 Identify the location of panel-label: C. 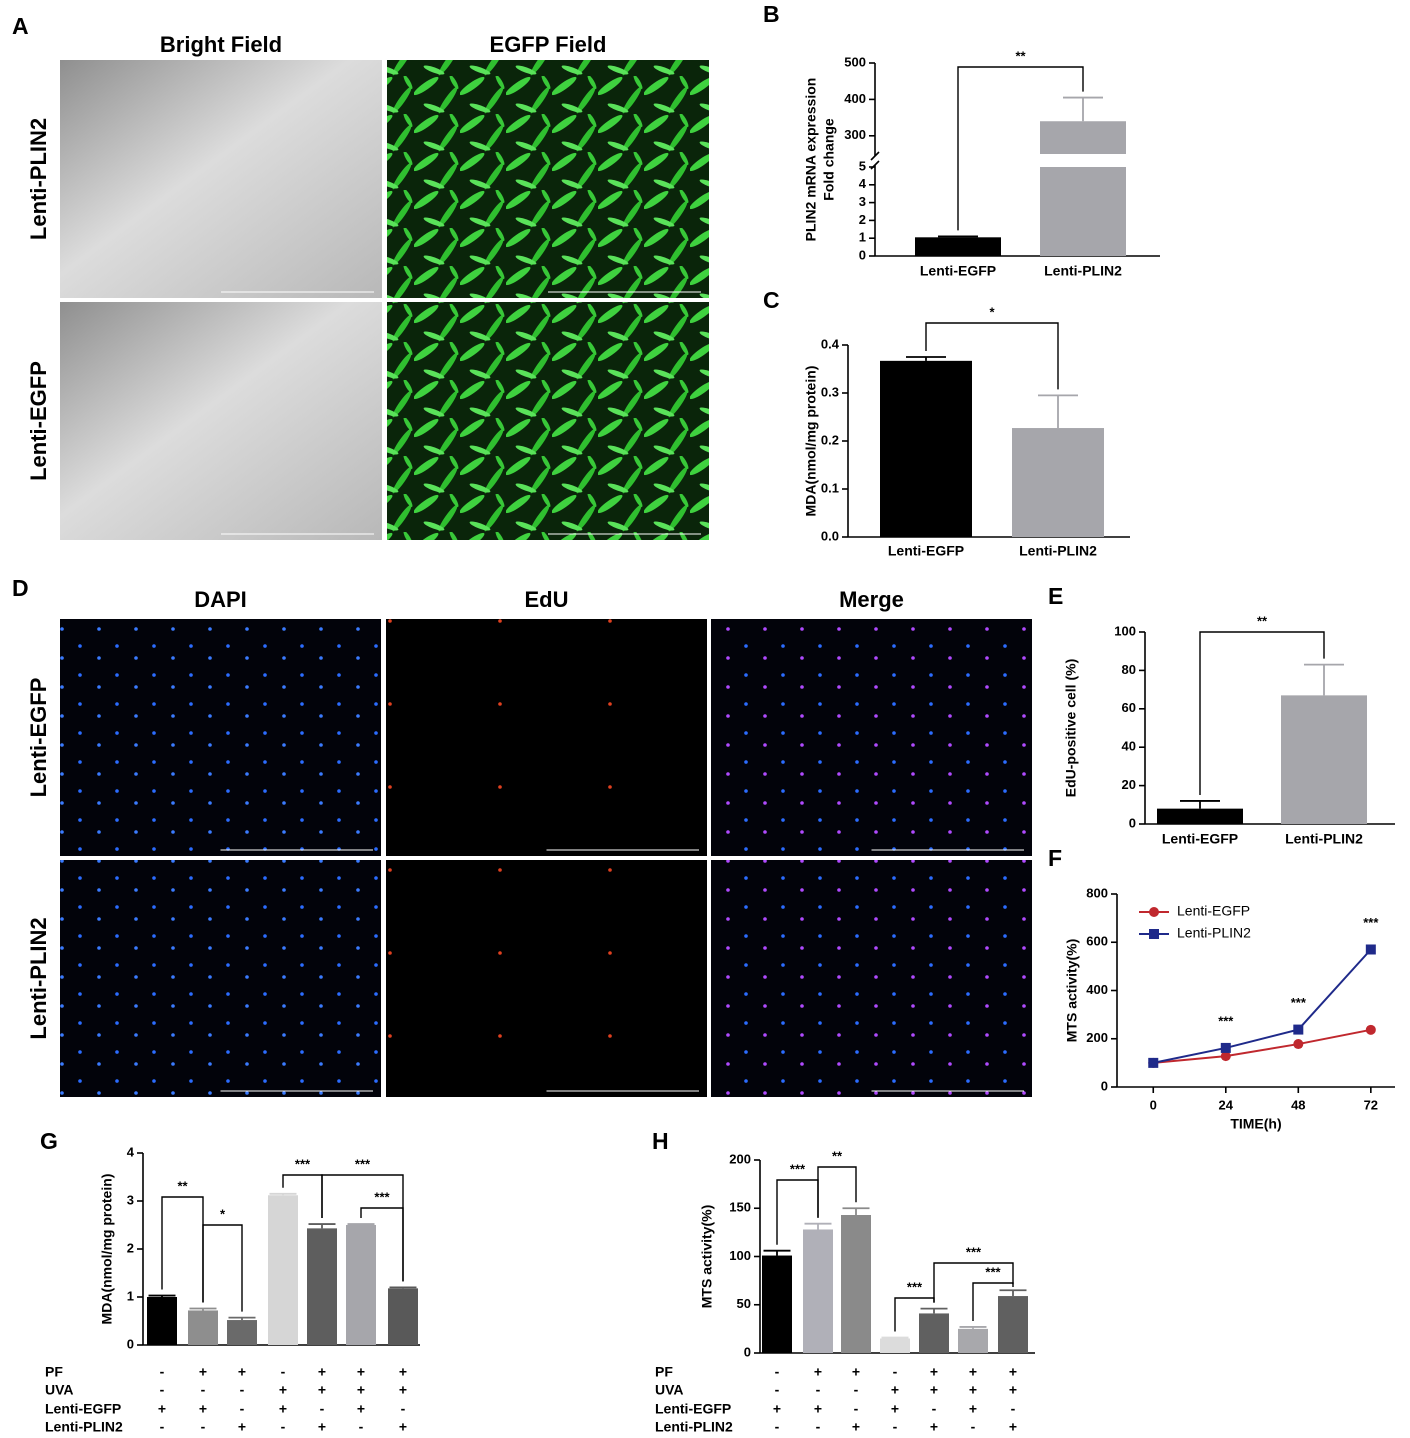
(771, 300).